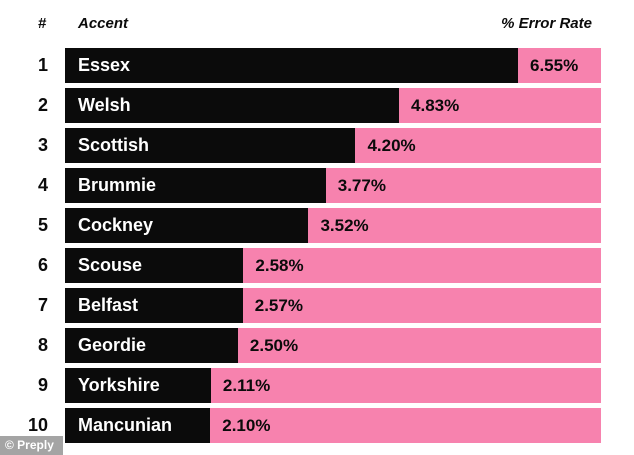  What do you see at coordinates (274, 345) in the screenshot?
I see `error-rate-label: 2.50%` at bounding box center [274, 345].